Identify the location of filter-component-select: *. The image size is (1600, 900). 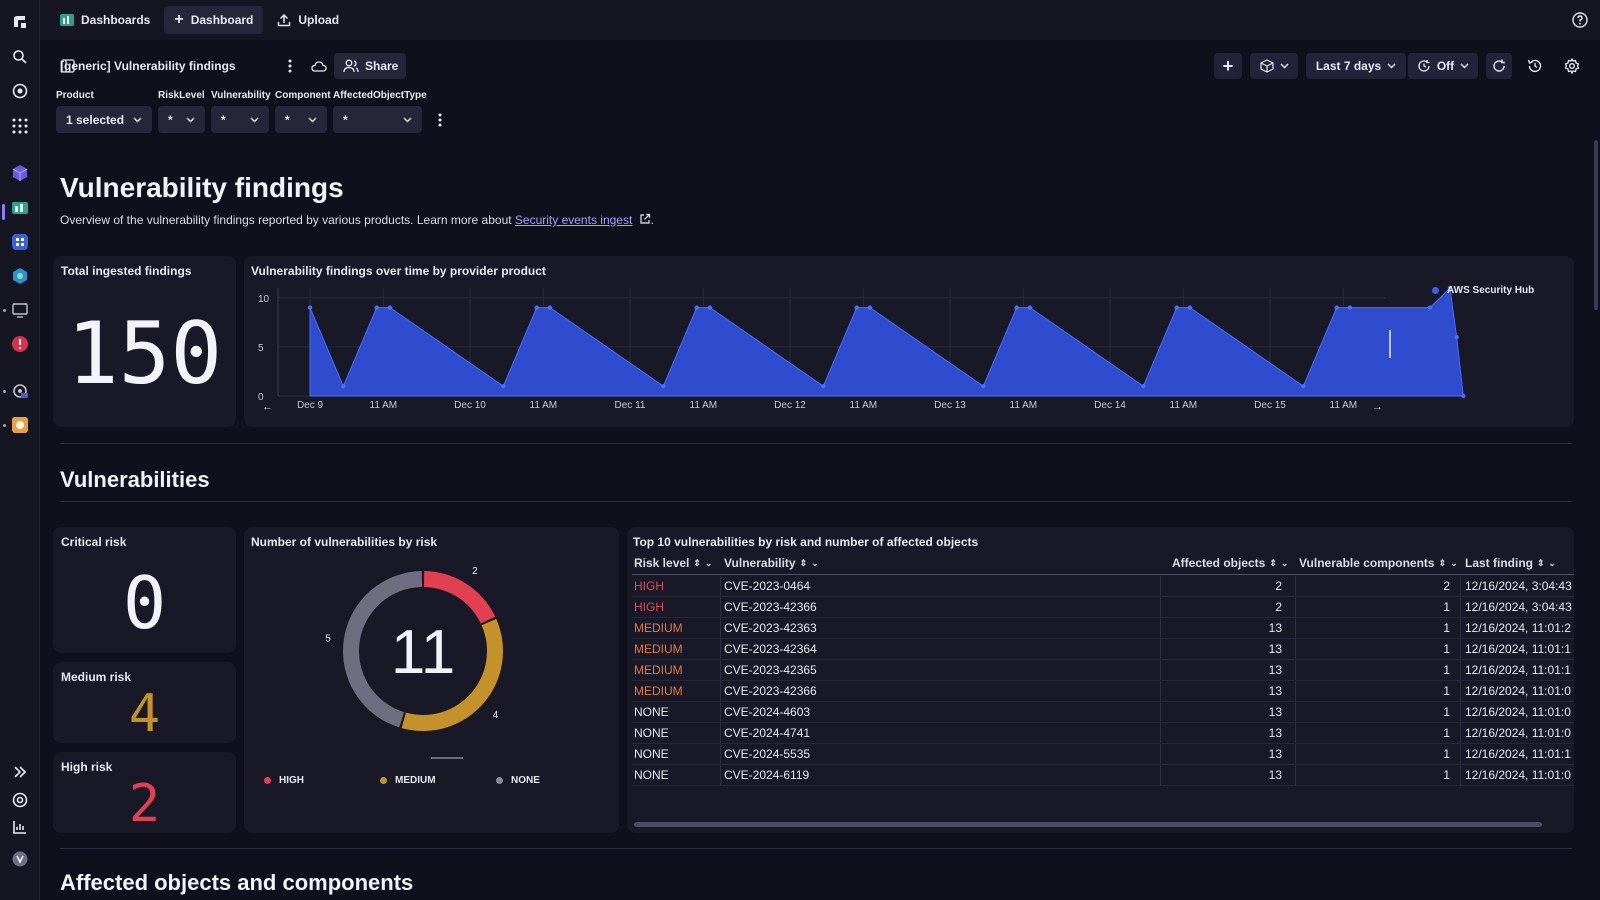
(301, 119).